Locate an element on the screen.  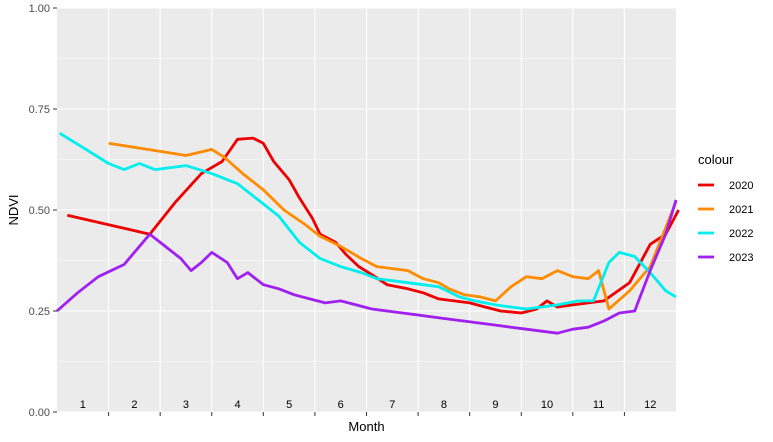
legend-label-2020: 2020 is located at coordinates (741, 186).